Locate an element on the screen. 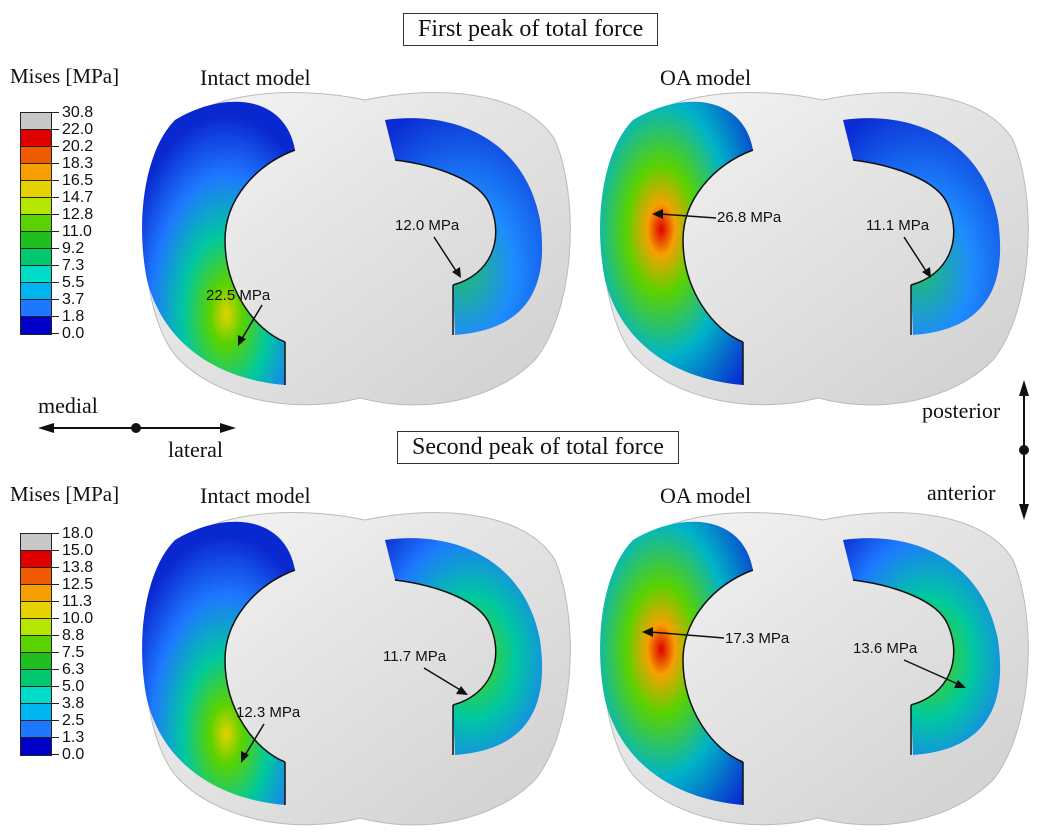  legend-tick: 10.0 is located at coordinates (71, 618).